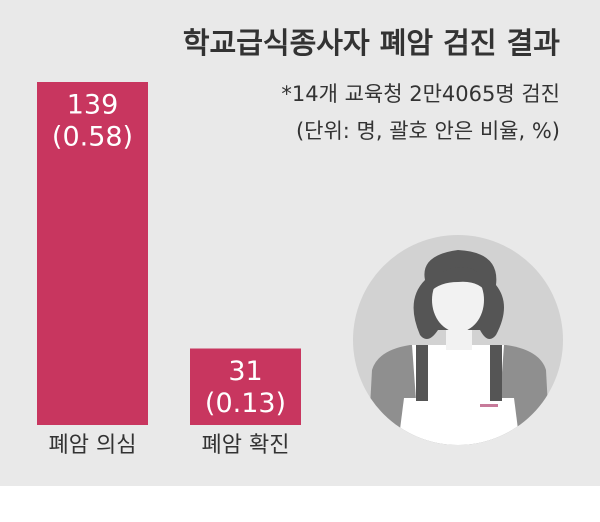 Image resolution: width=600 pixels, height=522 pixels. What do you see at coordinates (245, 403) in the screenshot?
I see `rate-label: (0.13)` at bounding box center [245, 403].